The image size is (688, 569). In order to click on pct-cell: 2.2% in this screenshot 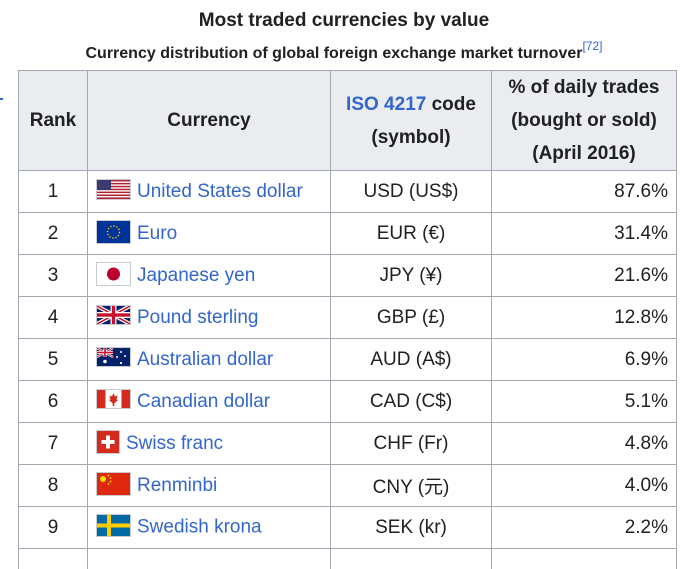, I will do `click(584, 528)`.